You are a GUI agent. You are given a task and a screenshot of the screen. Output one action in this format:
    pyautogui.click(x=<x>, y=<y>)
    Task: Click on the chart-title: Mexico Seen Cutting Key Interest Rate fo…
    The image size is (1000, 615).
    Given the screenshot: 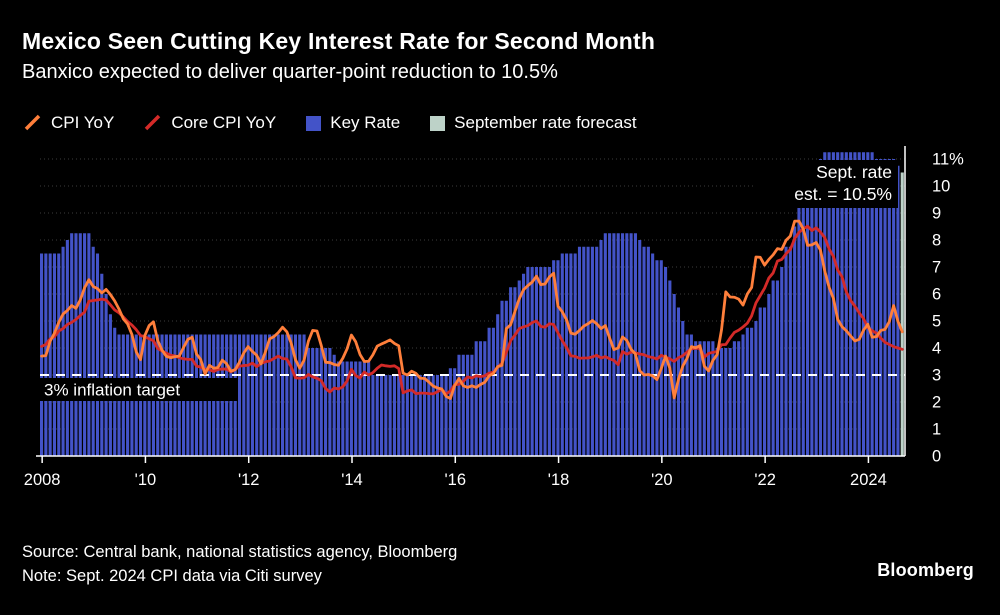 What is the action you would take?
    pyautogui.click(x=339, y=41)
    